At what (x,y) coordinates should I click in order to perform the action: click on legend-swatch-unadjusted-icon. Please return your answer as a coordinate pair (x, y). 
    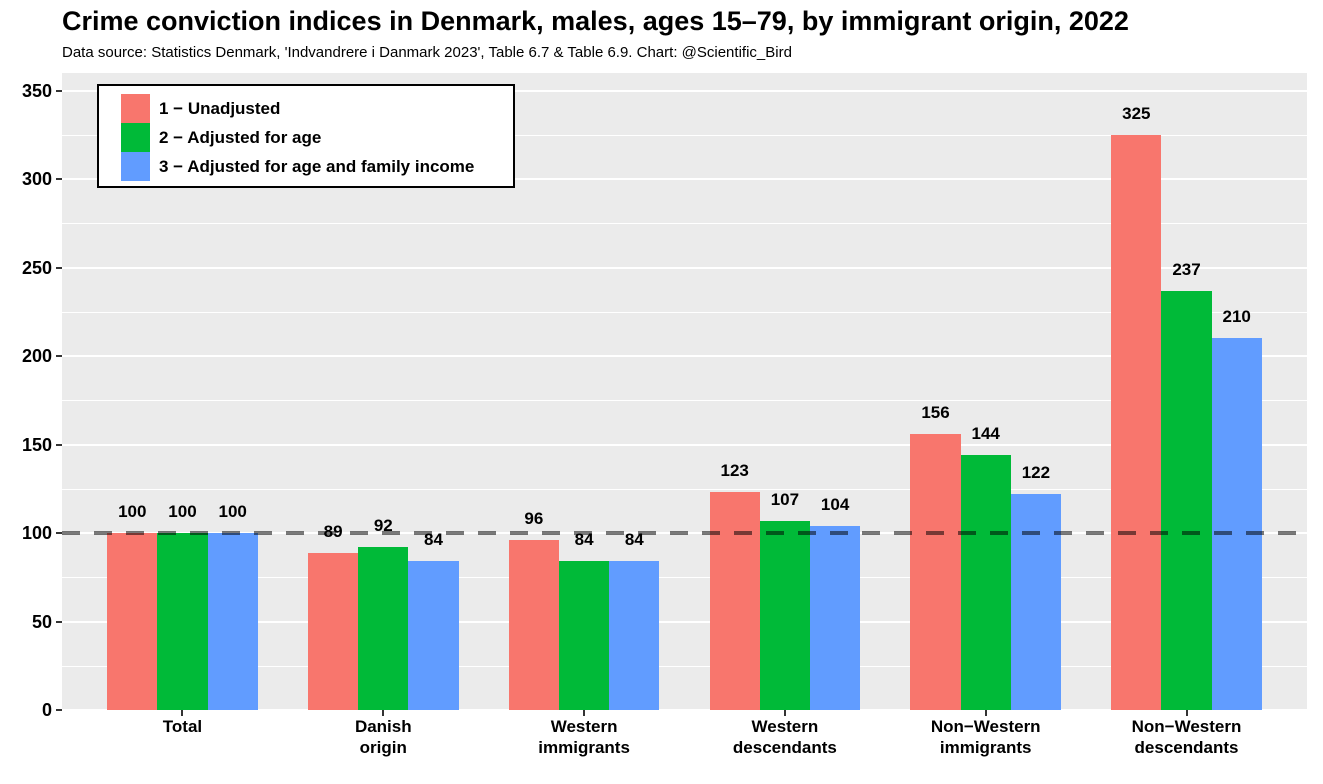
    Looking at the image, I should click on (135, 108).